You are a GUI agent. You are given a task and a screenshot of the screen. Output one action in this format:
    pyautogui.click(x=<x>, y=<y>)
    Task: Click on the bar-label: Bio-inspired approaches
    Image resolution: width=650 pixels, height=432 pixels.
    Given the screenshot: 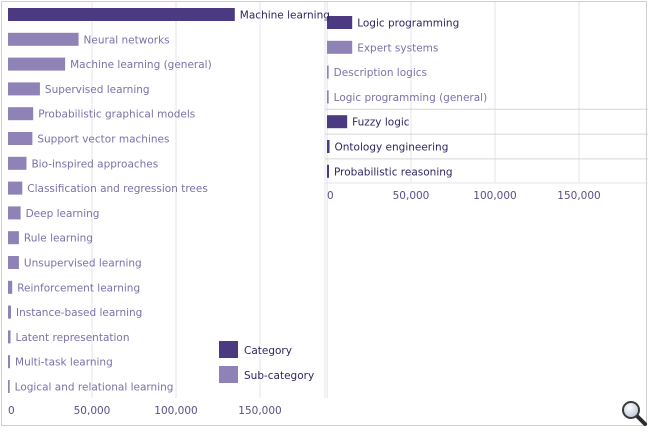 What is the action you would take?
    pyautogui.click(x=94, y=164)
    